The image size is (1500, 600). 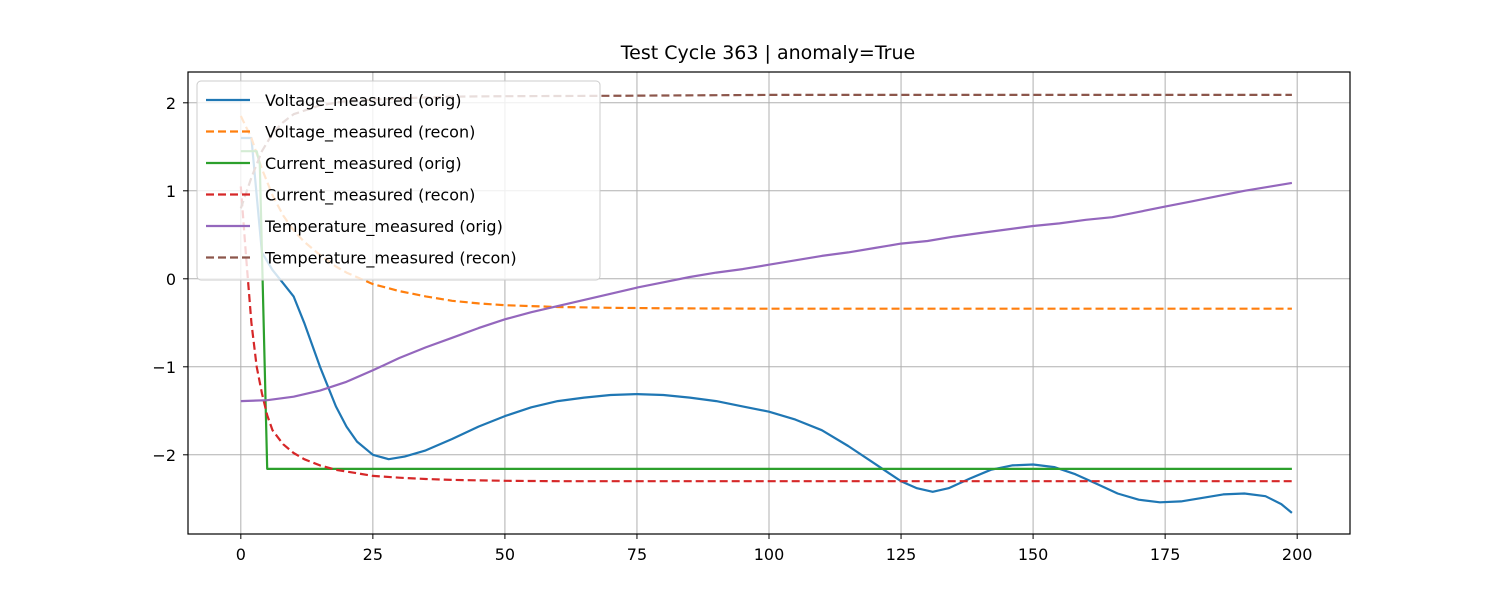 I want to click on y-axis: −2 −1 0 1 2, so click(x=170, y=279).